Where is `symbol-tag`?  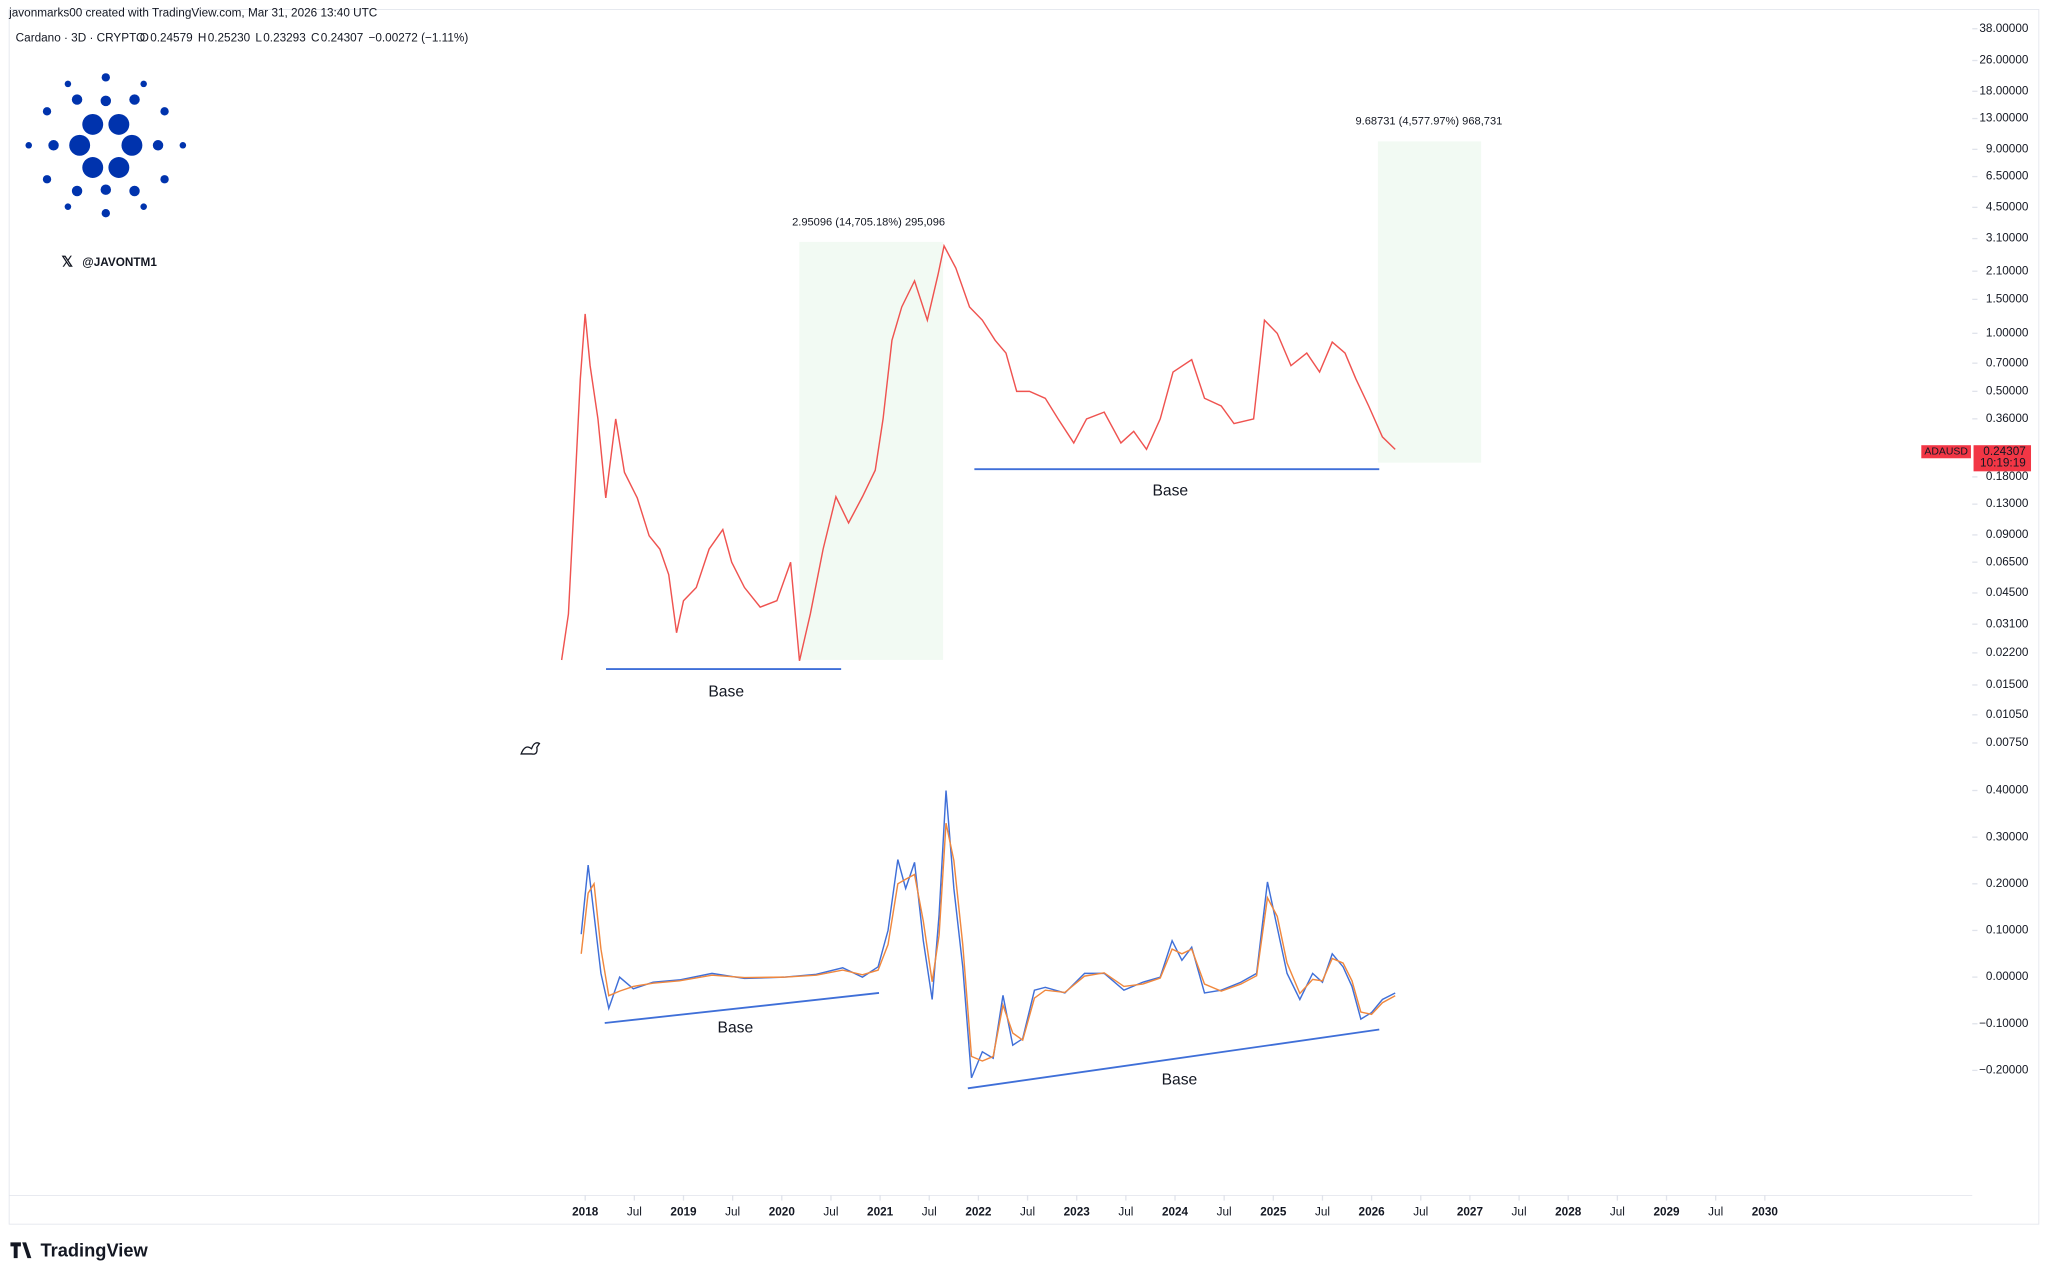 symbol-tag is located at coordinates (1946, 452).